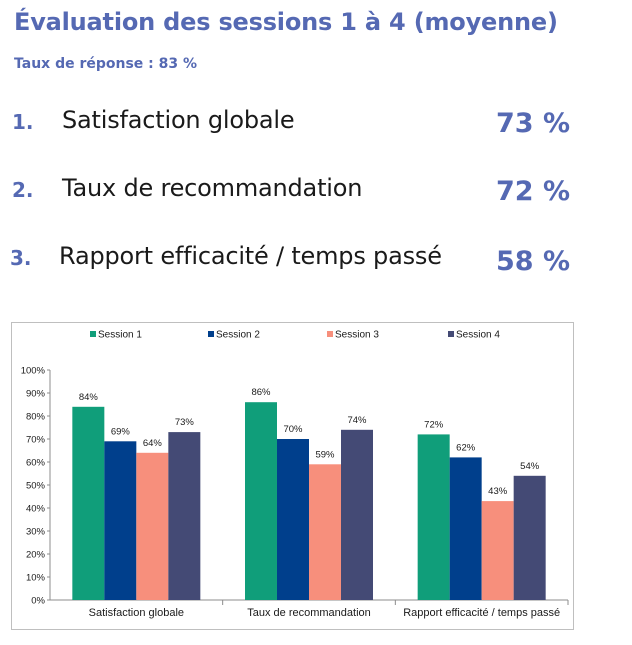 The height and width of the screenshot is (645, 632). I want to click on data-label: 59%, so click(325, 454).